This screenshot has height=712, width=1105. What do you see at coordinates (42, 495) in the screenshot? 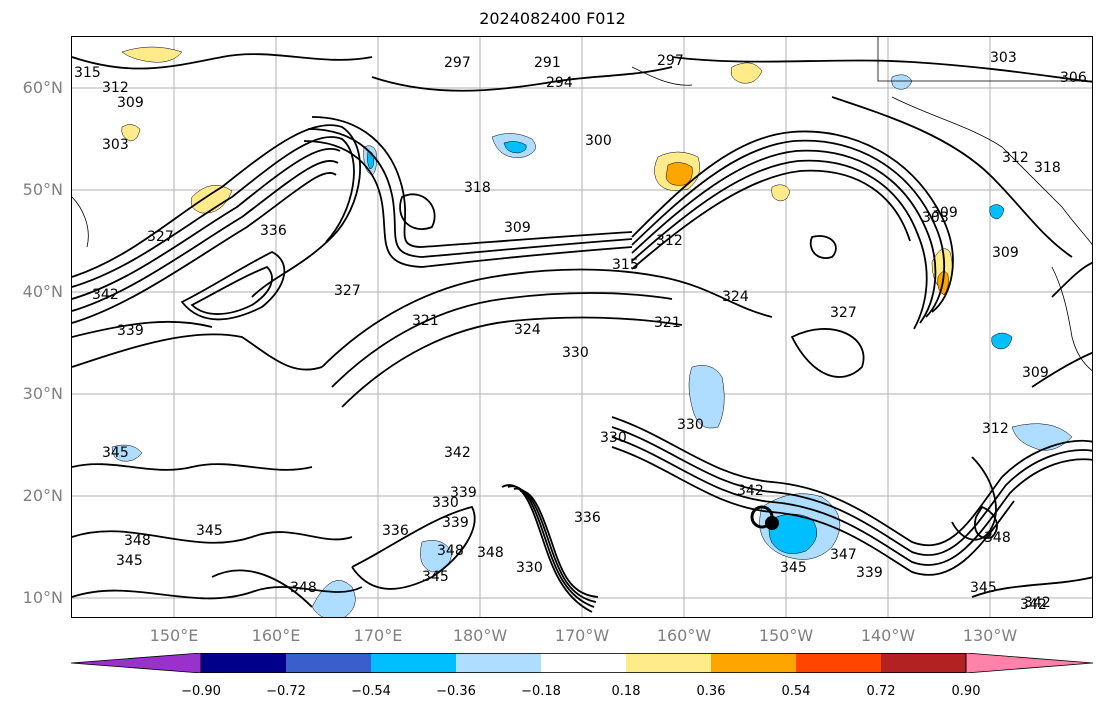
I see `lat-label-20n: 20°N` at bounding box center [42, 495].